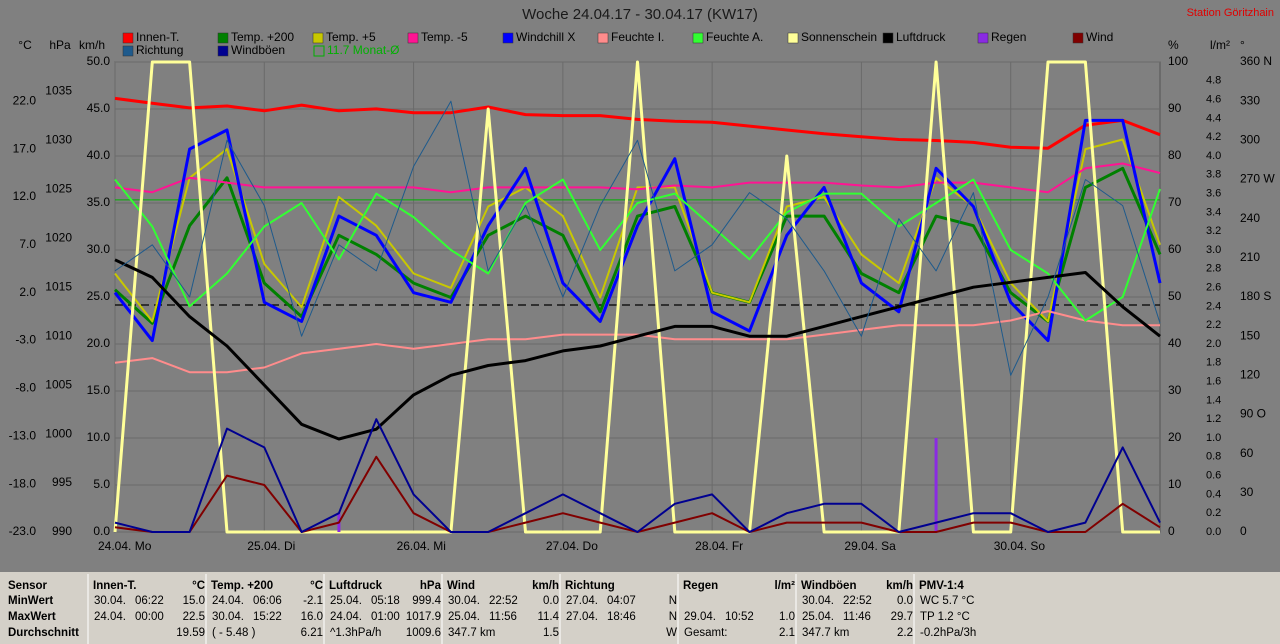  Describe the element at coordinates (258, 50) in the screenshot. I see `legend-label: Windböen` at that location.